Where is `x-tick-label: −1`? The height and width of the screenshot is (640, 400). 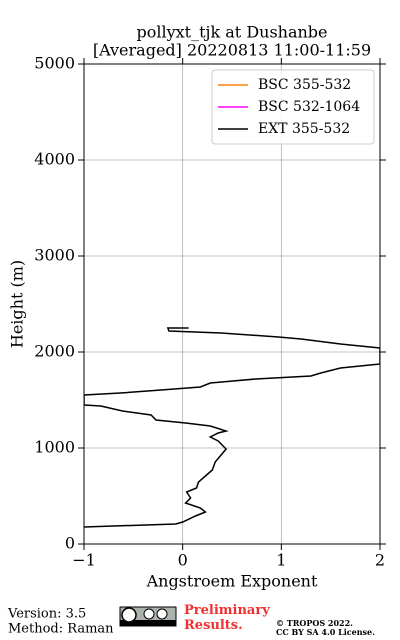
x-tick-label: −1 is located at coordinates (84, 560).